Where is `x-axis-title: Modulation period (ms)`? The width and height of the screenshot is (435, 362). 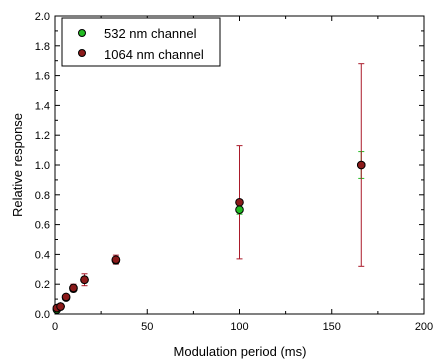
x-axis-title: Modulation period (ms) is located at coordinates (240, 351).